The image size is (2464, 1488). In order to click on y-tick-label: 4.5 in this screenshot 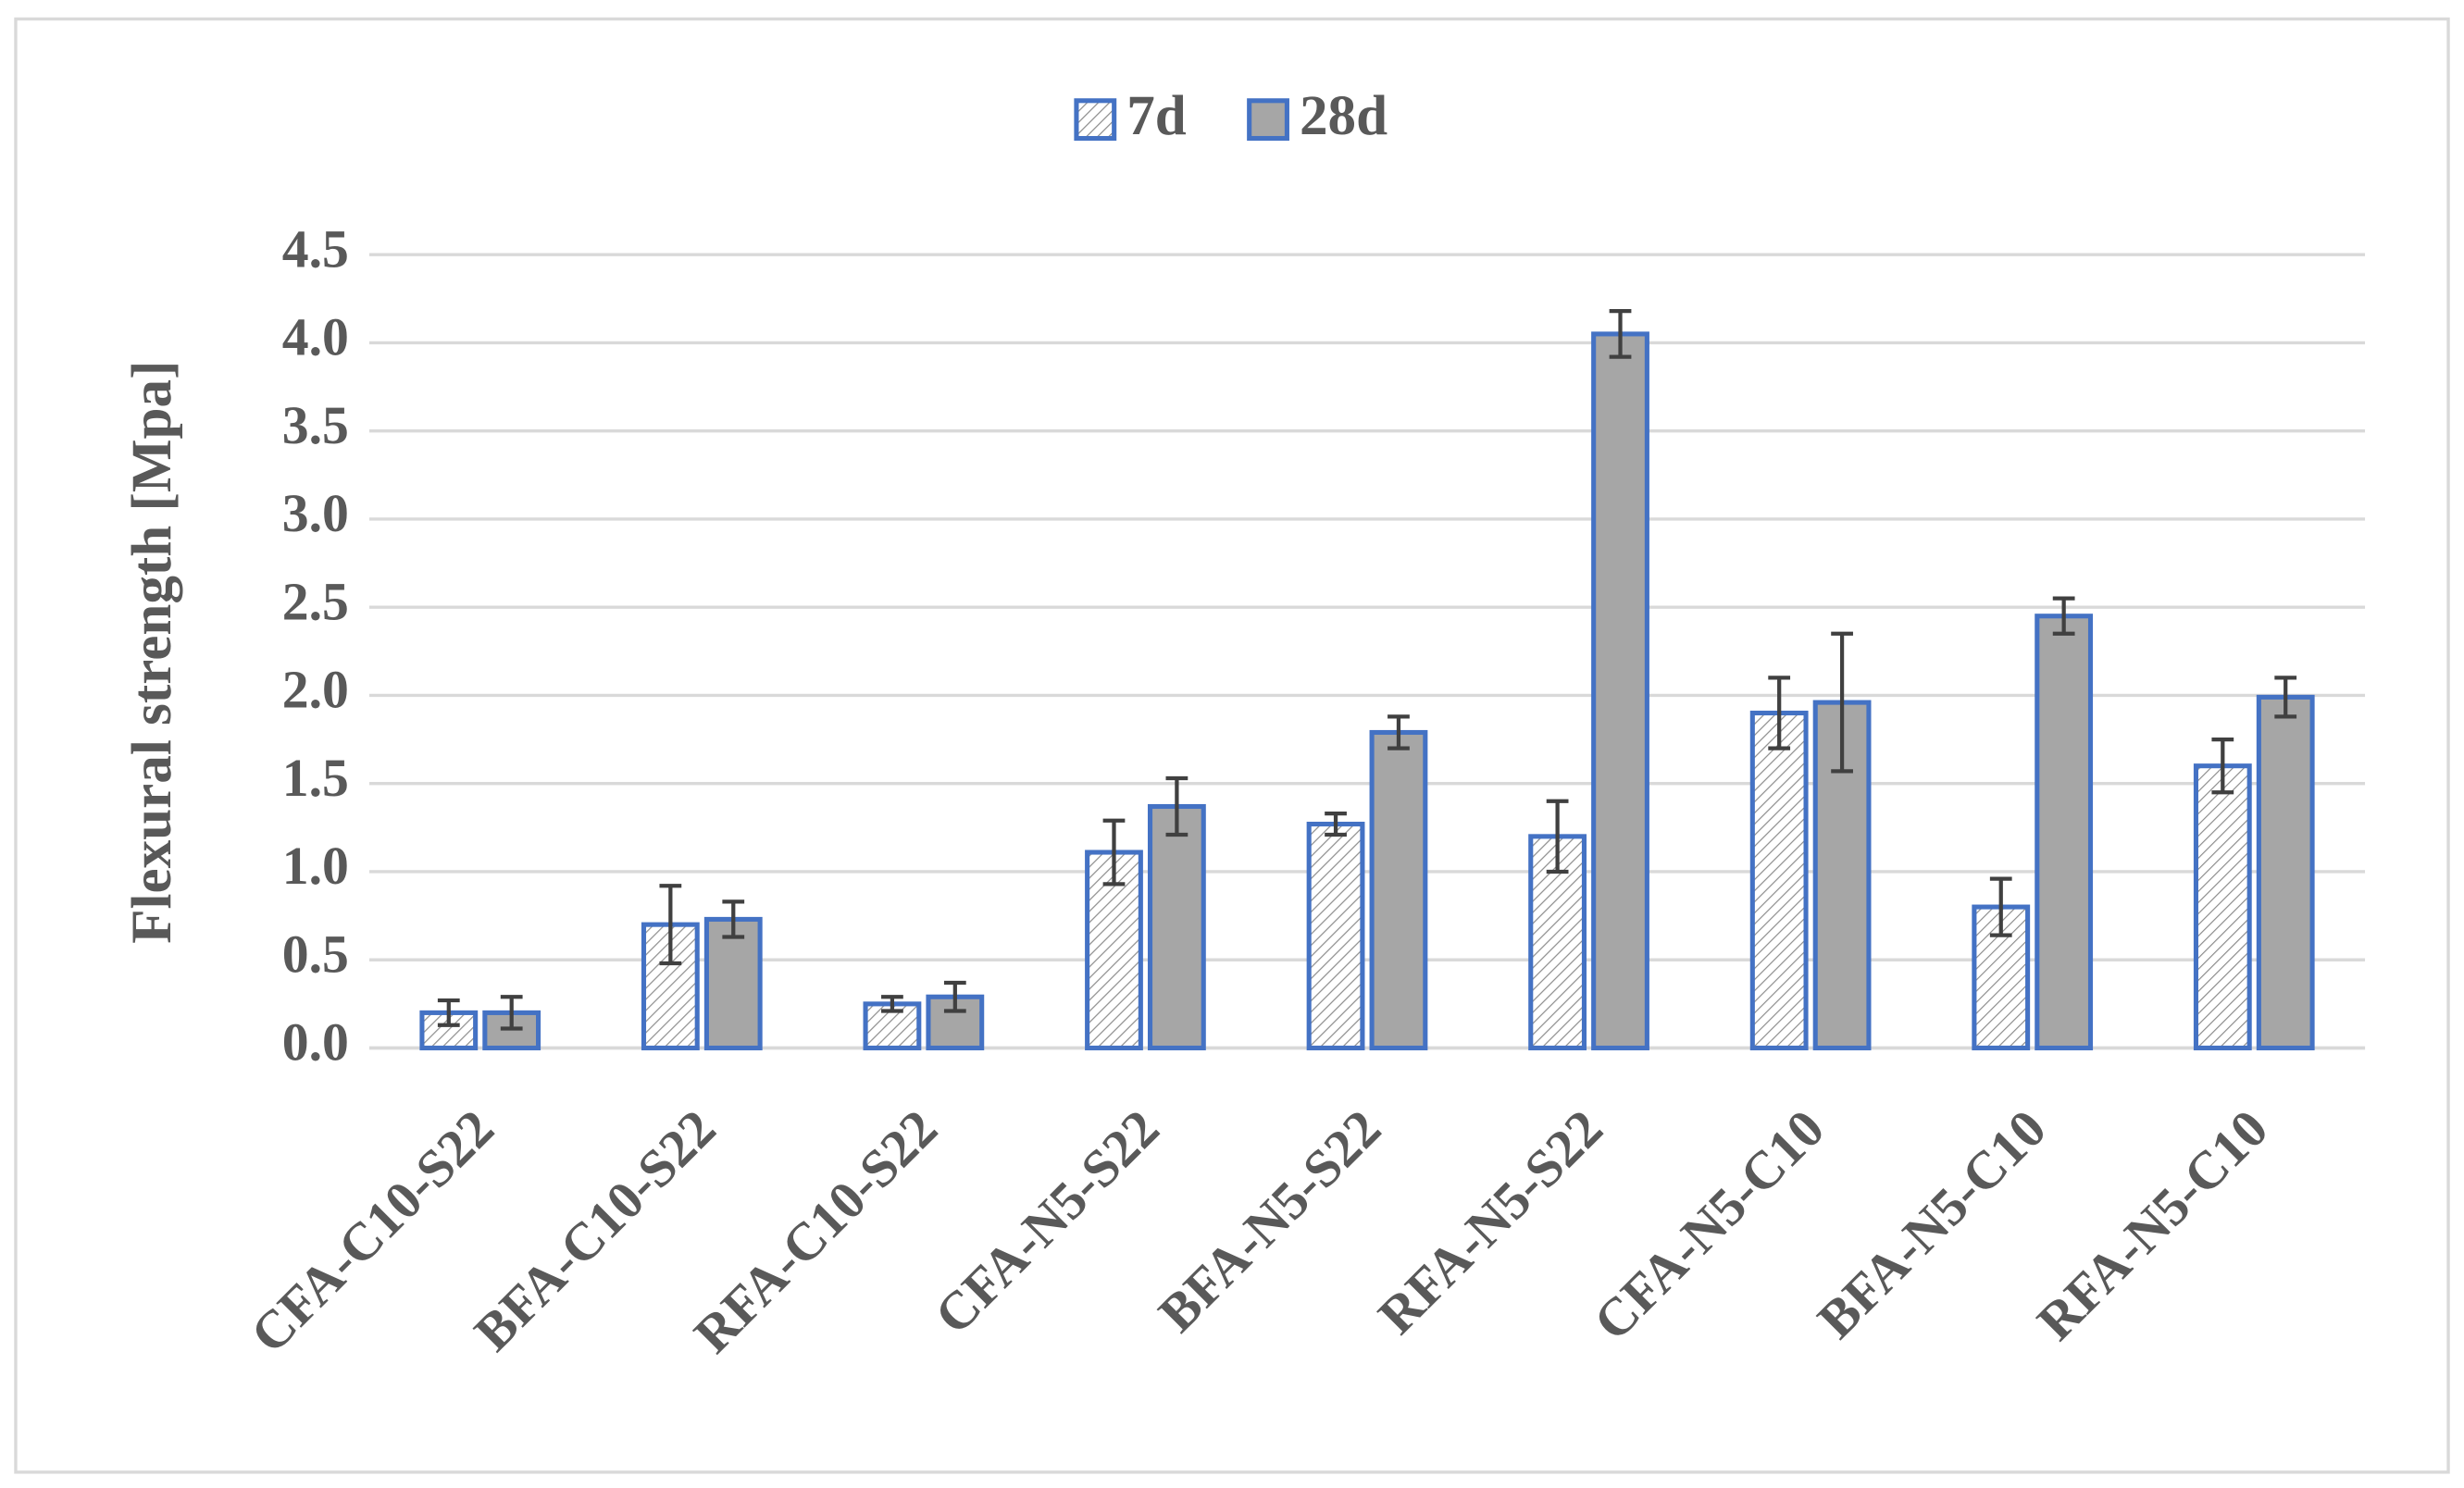, I will do `click(315, 249)`.